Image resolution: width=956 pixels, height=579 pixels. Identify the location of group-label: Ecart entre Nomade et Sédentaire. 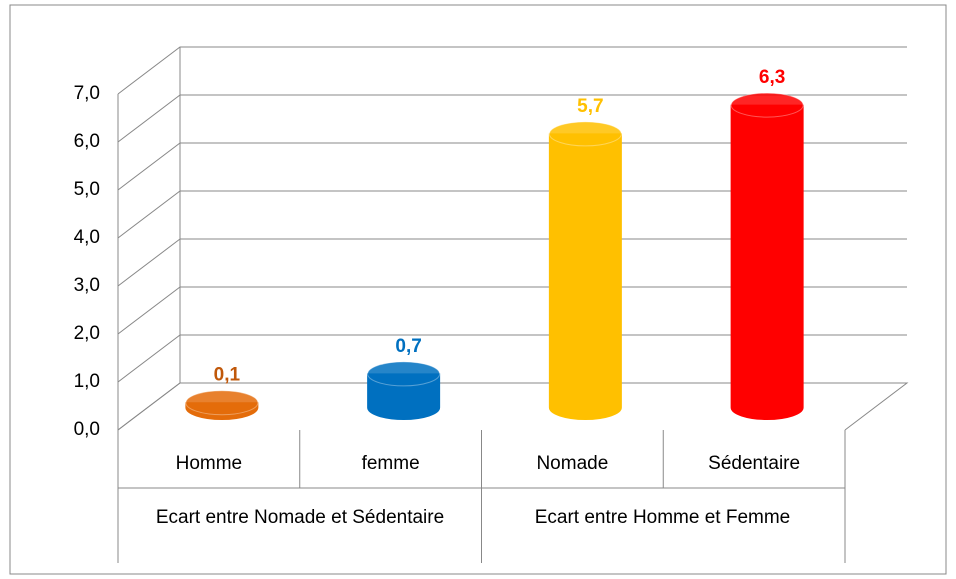
(300, 517).